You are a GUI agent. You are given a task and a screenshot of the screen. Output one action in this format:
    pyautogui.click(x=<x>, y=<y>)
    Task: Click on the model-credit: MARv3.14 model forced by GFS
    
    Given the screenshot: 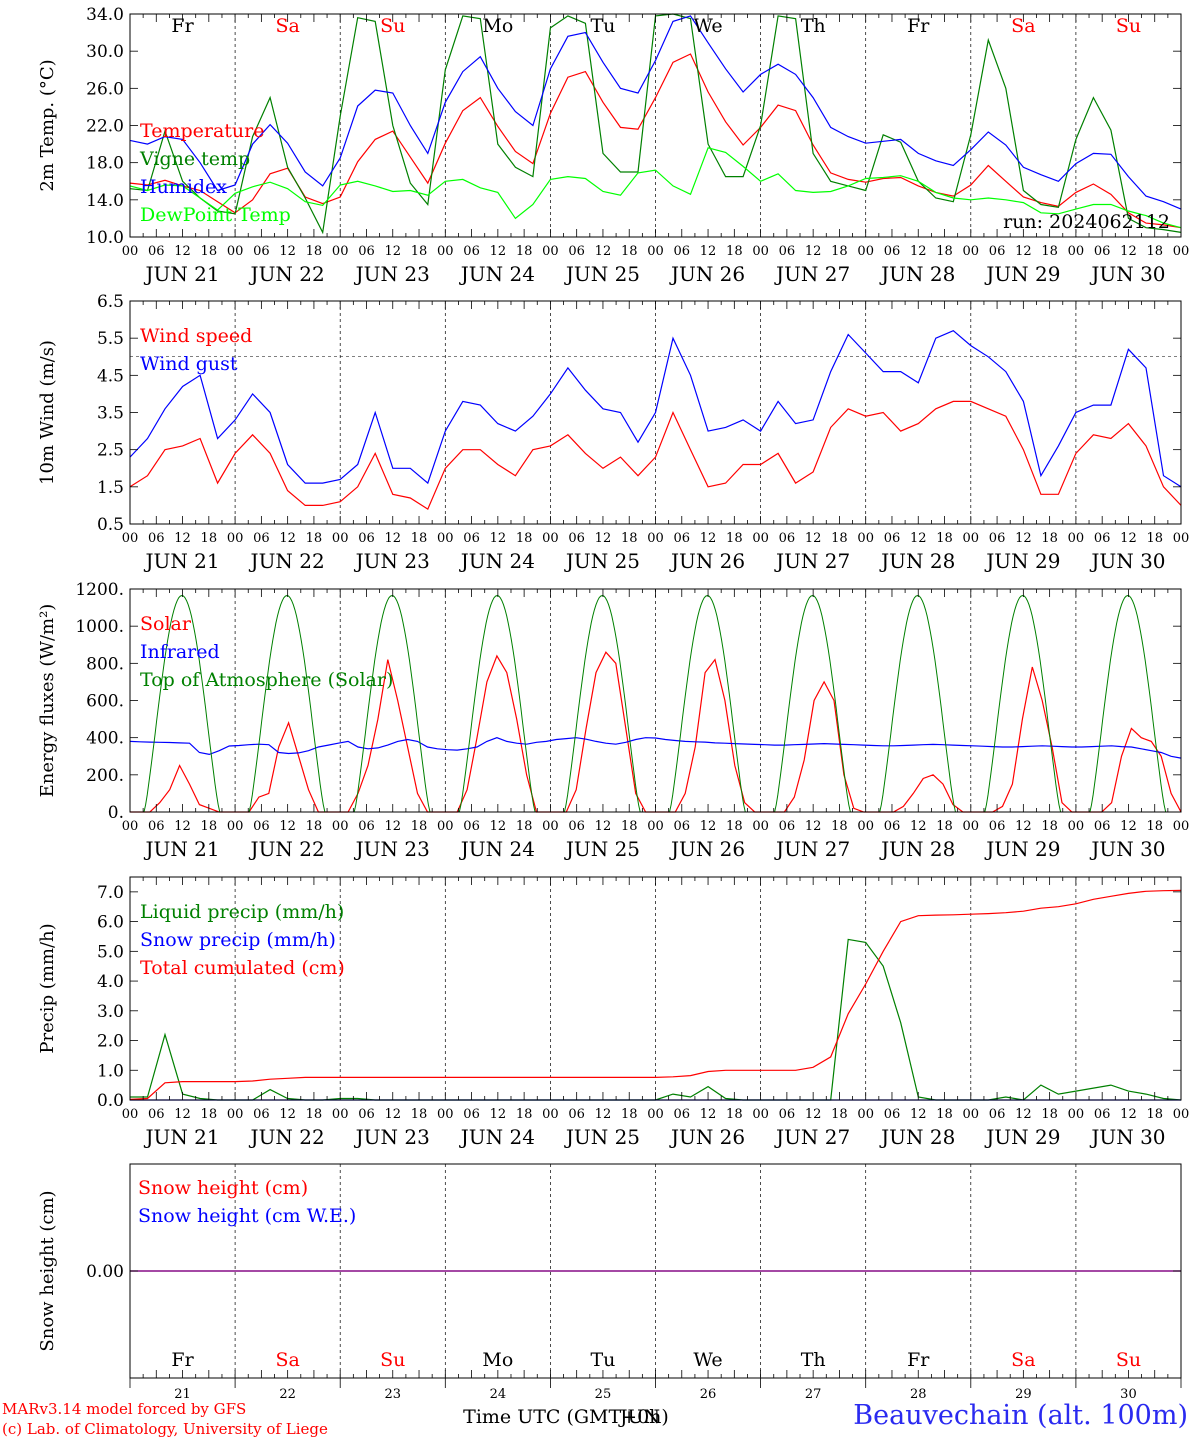 What is the action you would take?
    pyautogui.click(x=124, y=1409)
    